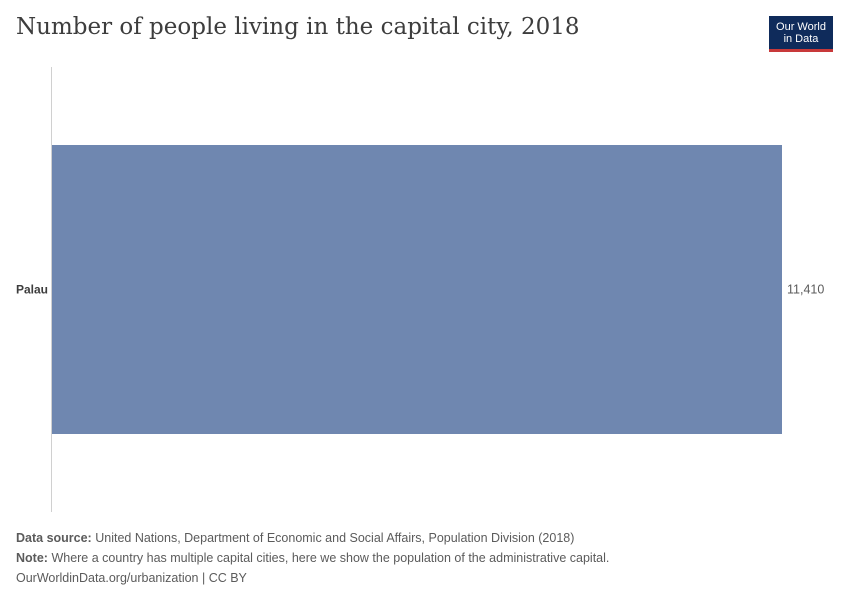 The image size is (850, 600). What do you see at coordinates (32, 558) in the screenshot?
I see `note-label: Note:` at bounding box center [32, 558].